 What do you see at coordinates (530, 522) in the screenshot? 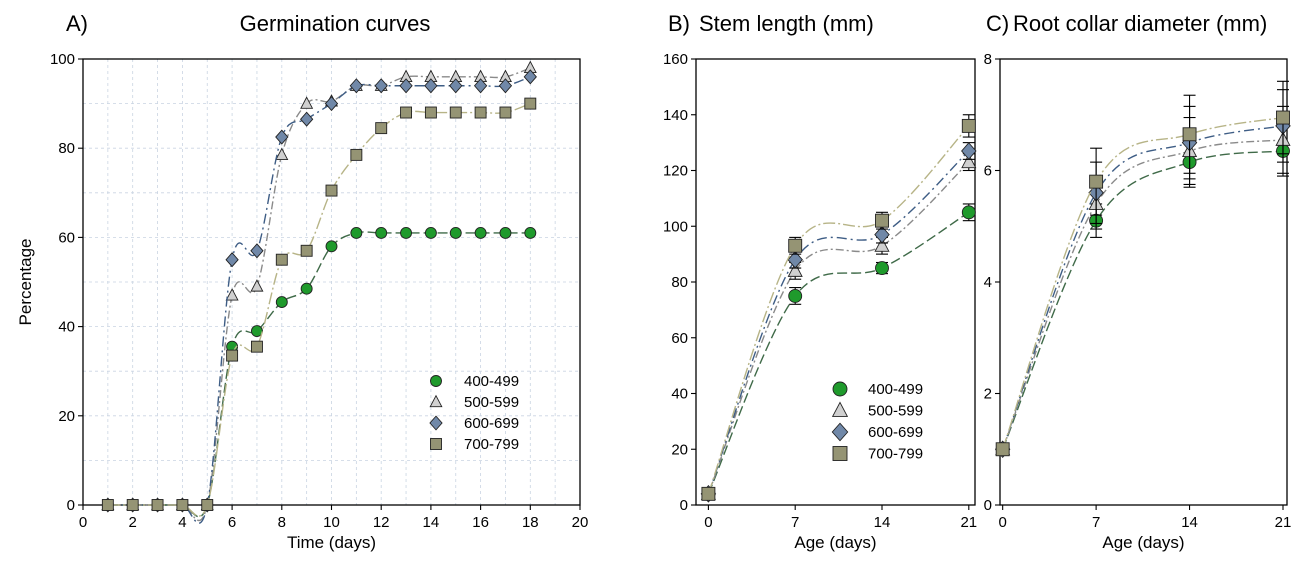
I see `x-tick-label: 18` at bounding box center [530, 522].